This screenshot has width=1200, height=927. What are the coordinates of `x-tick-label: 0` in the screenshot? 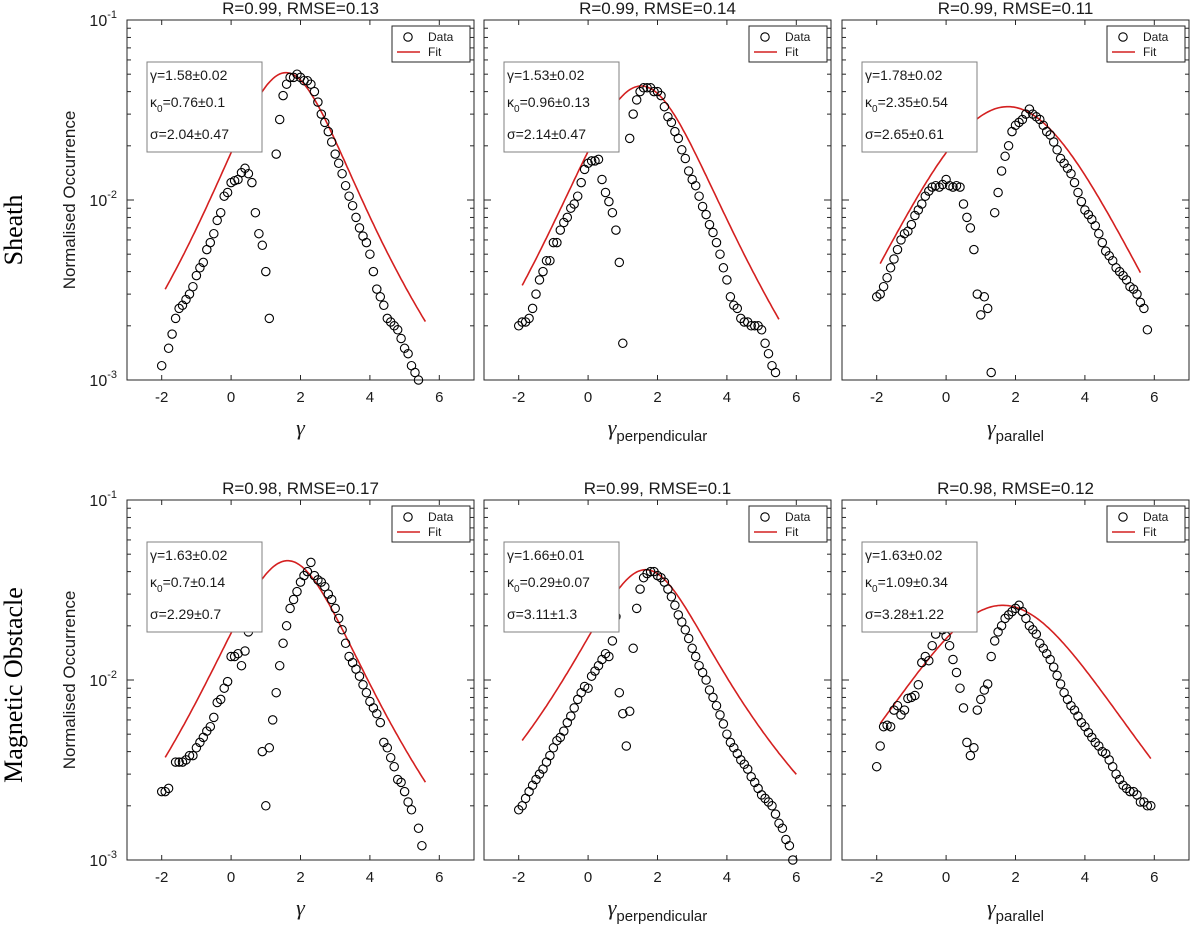 It's located at (946, 397).